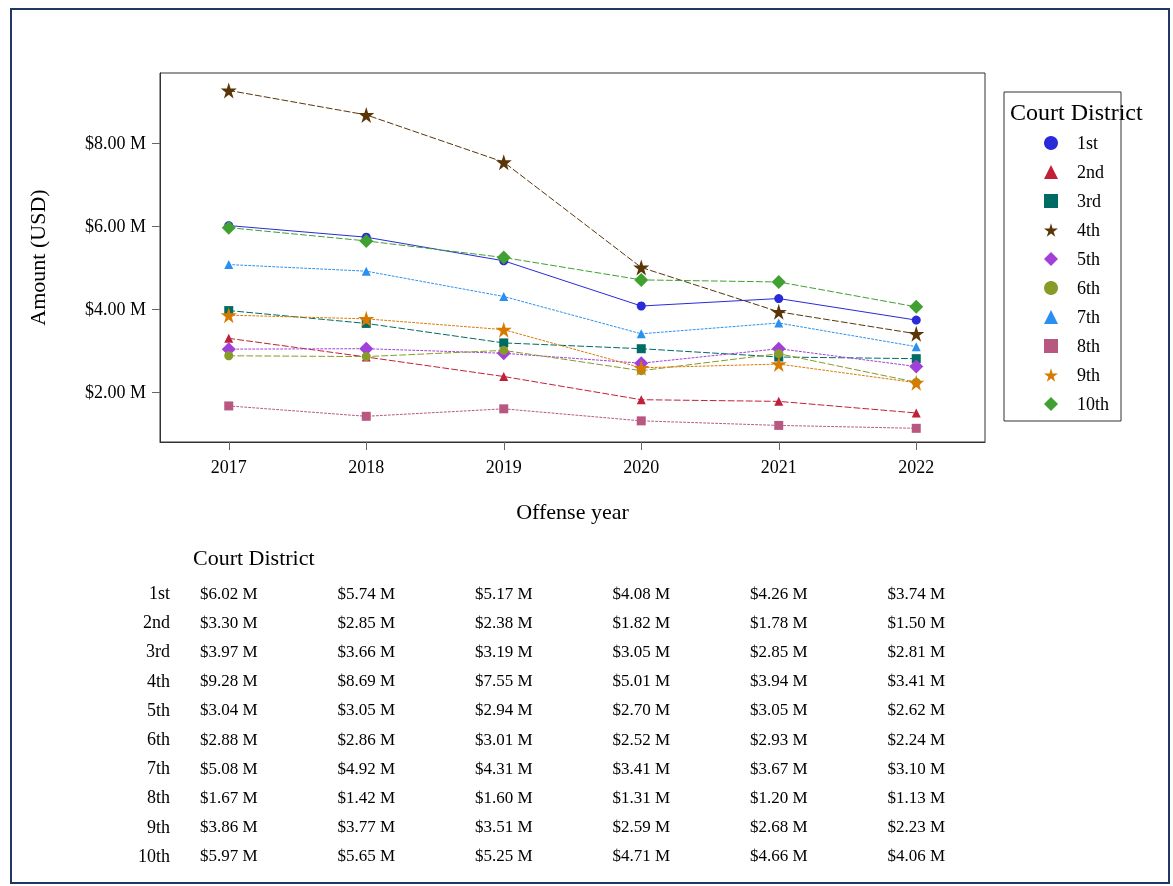 The width and height of the screenshot is (1173, 886). Describe the element at coordinates (778, 827) in the screenshot. I see `data-label: $2.68 M` at that location.